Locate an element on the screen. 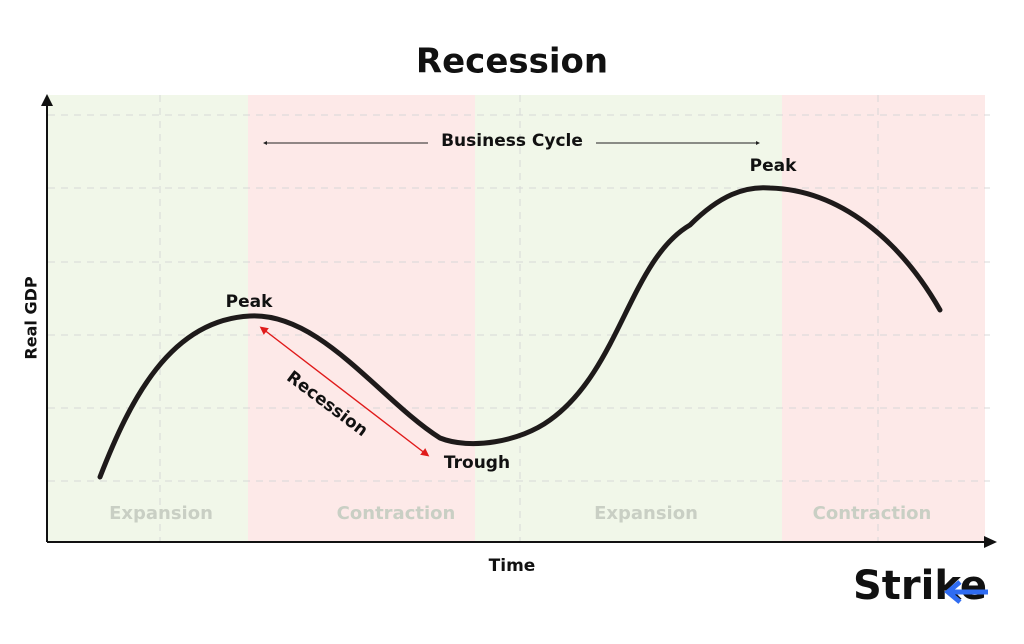 The height and width of the screenshot is (644, 1024). y-axis-arrow is located at coordinates (47, 100).